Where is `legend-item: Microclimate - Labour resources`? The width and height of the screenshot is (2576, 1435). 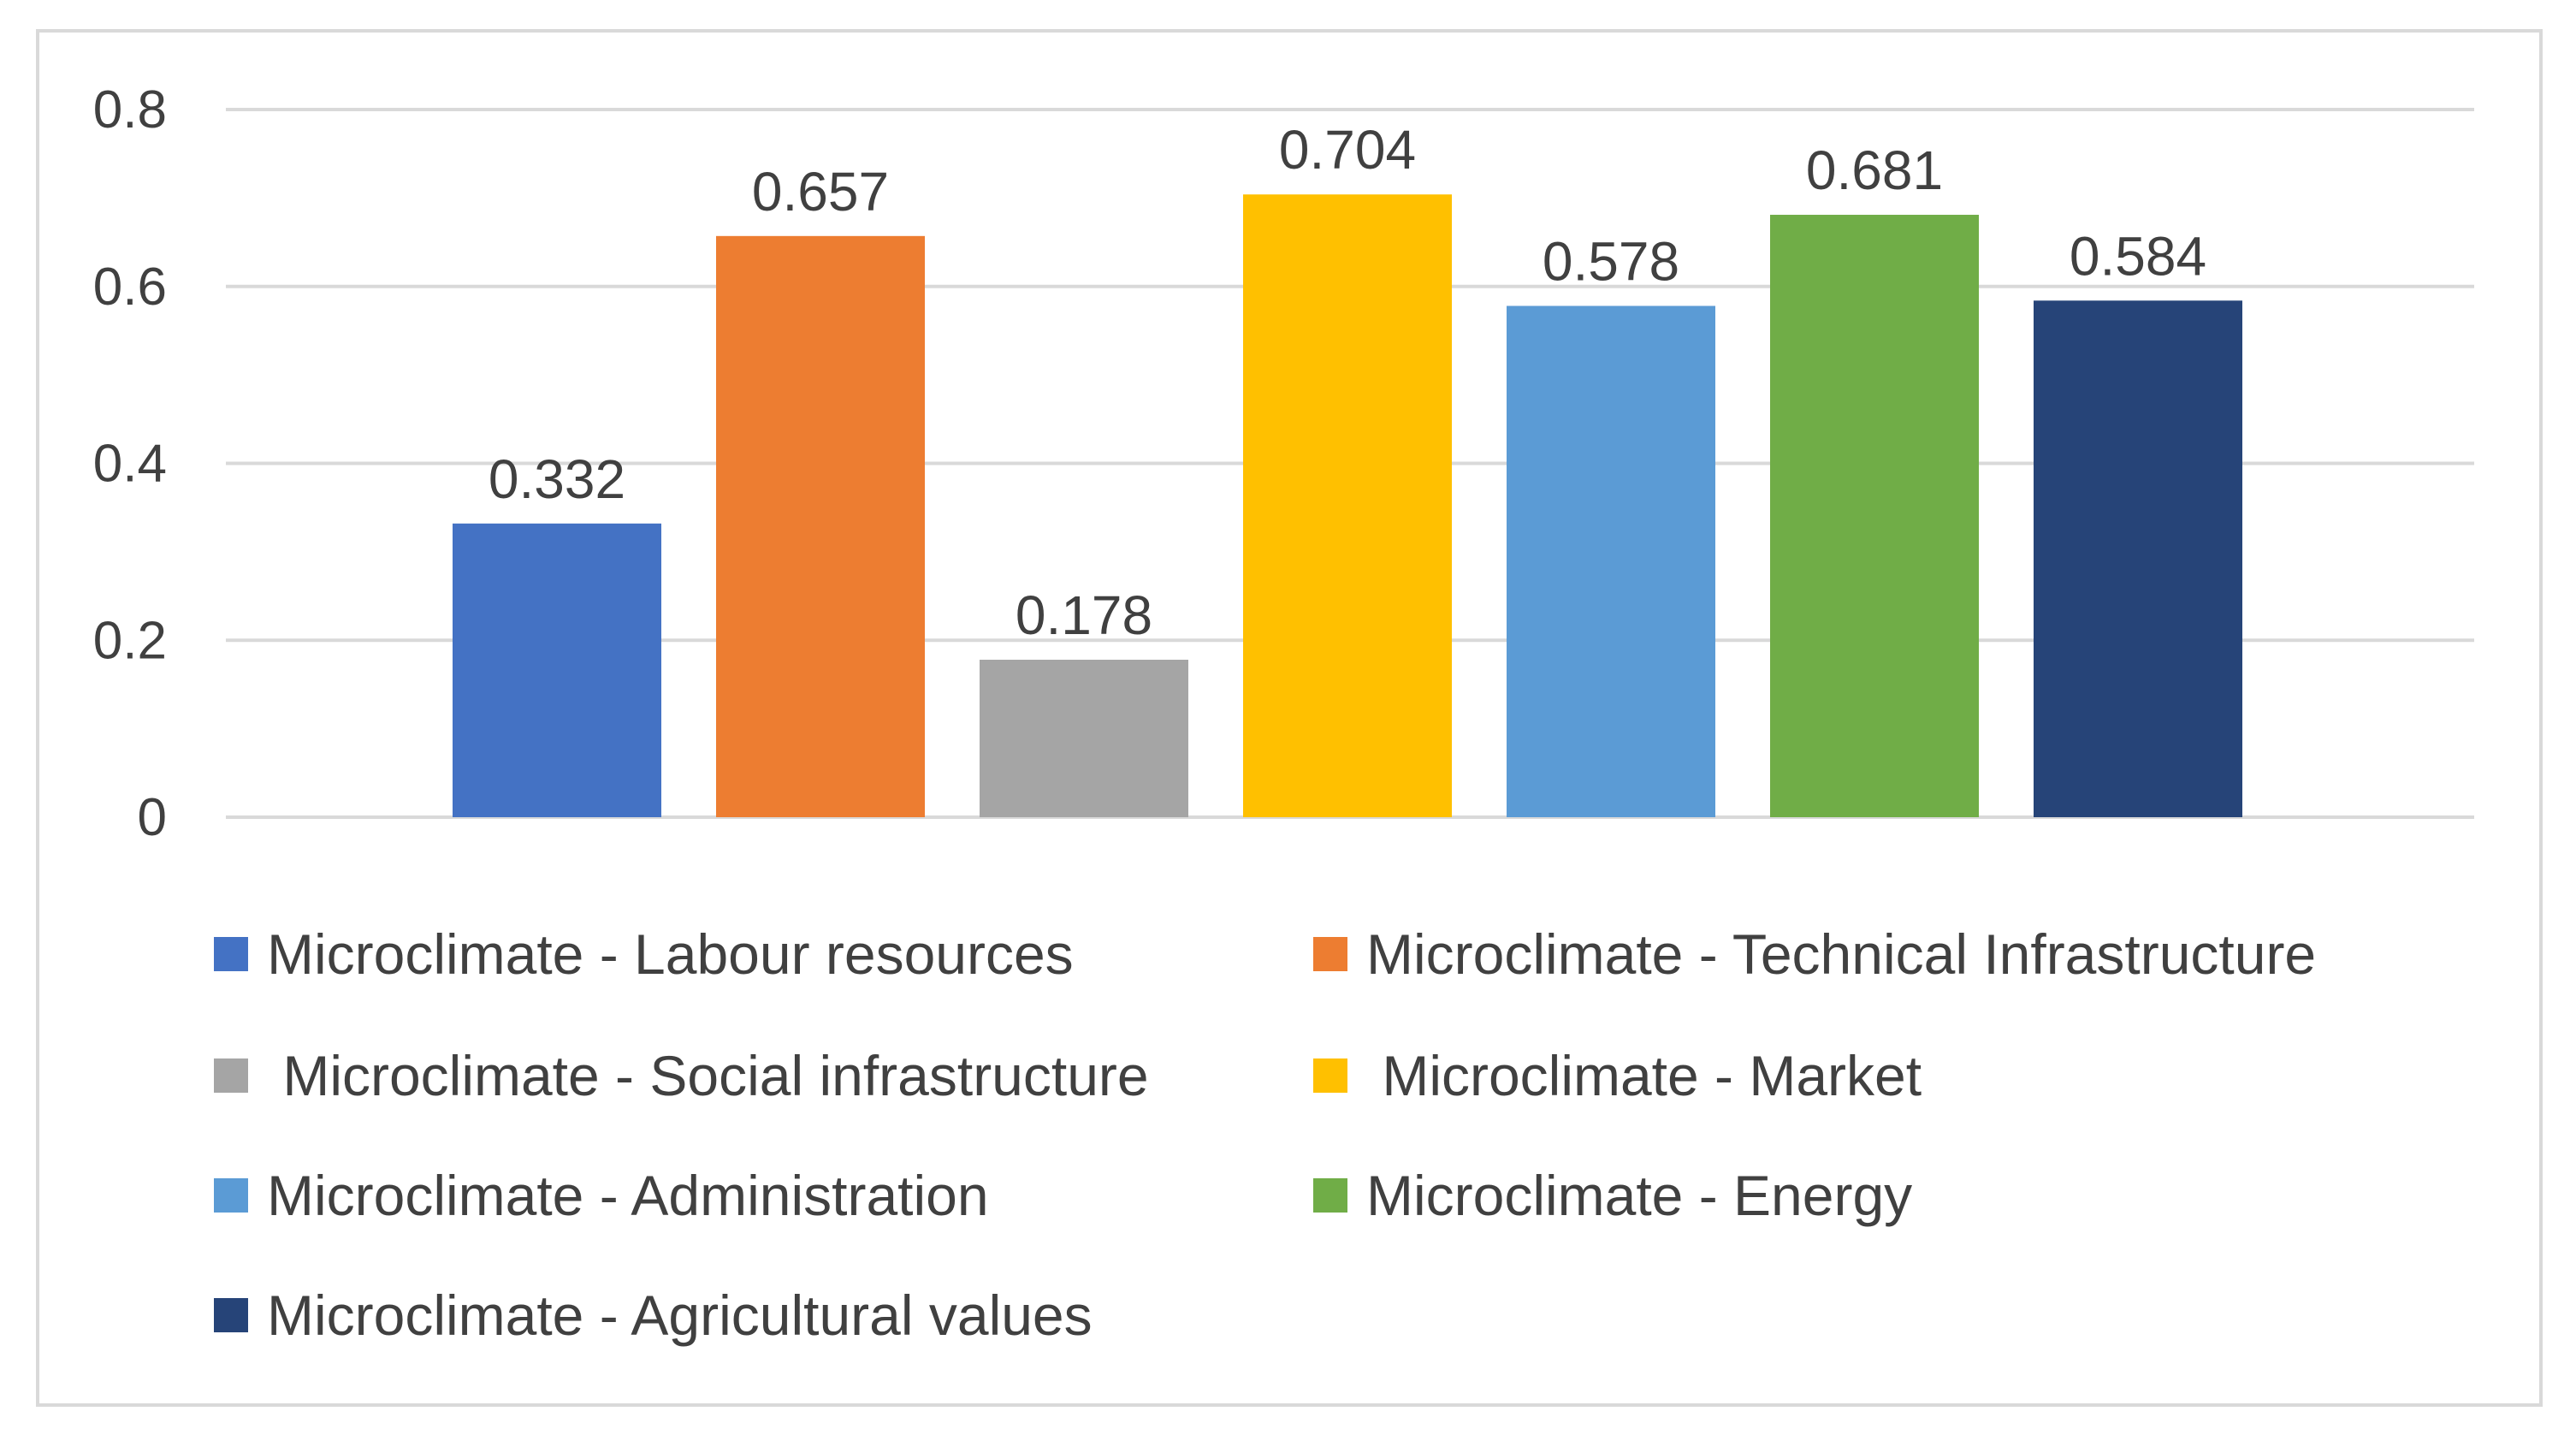
legend-item: Microclimate - Labour resources is located at coordinates (644, 954).